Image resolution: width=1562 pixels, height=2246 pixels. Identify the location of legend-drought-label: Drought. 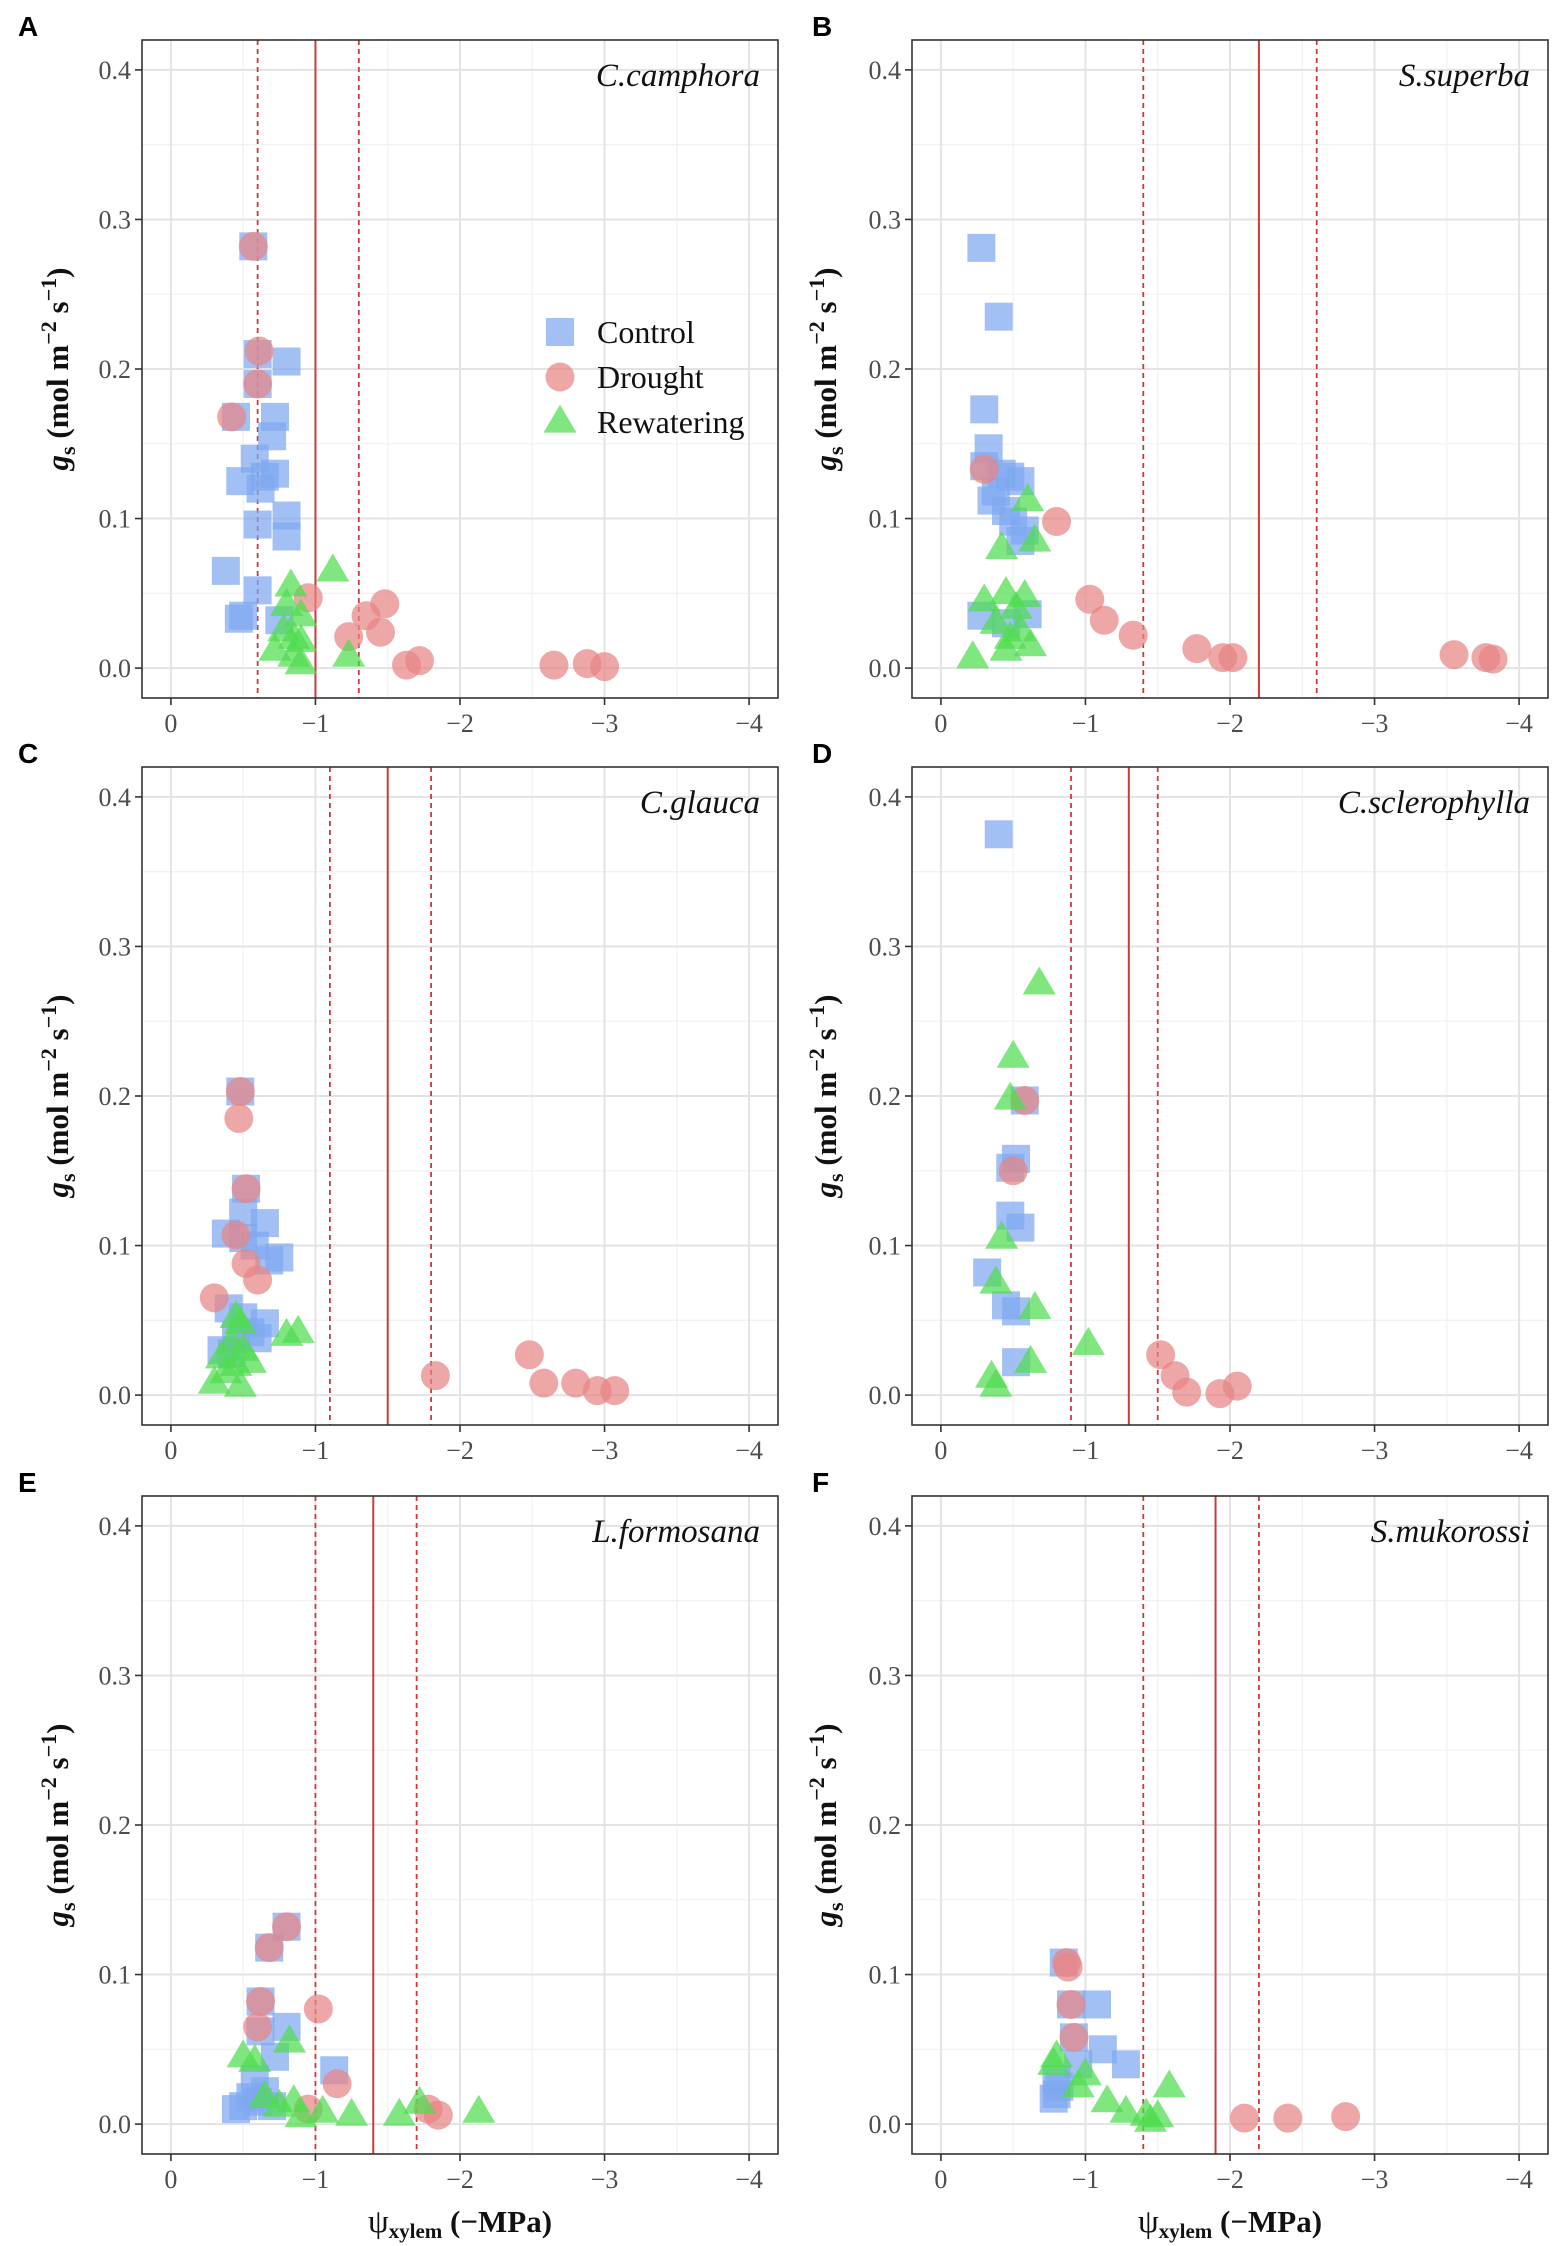
(650, 377).